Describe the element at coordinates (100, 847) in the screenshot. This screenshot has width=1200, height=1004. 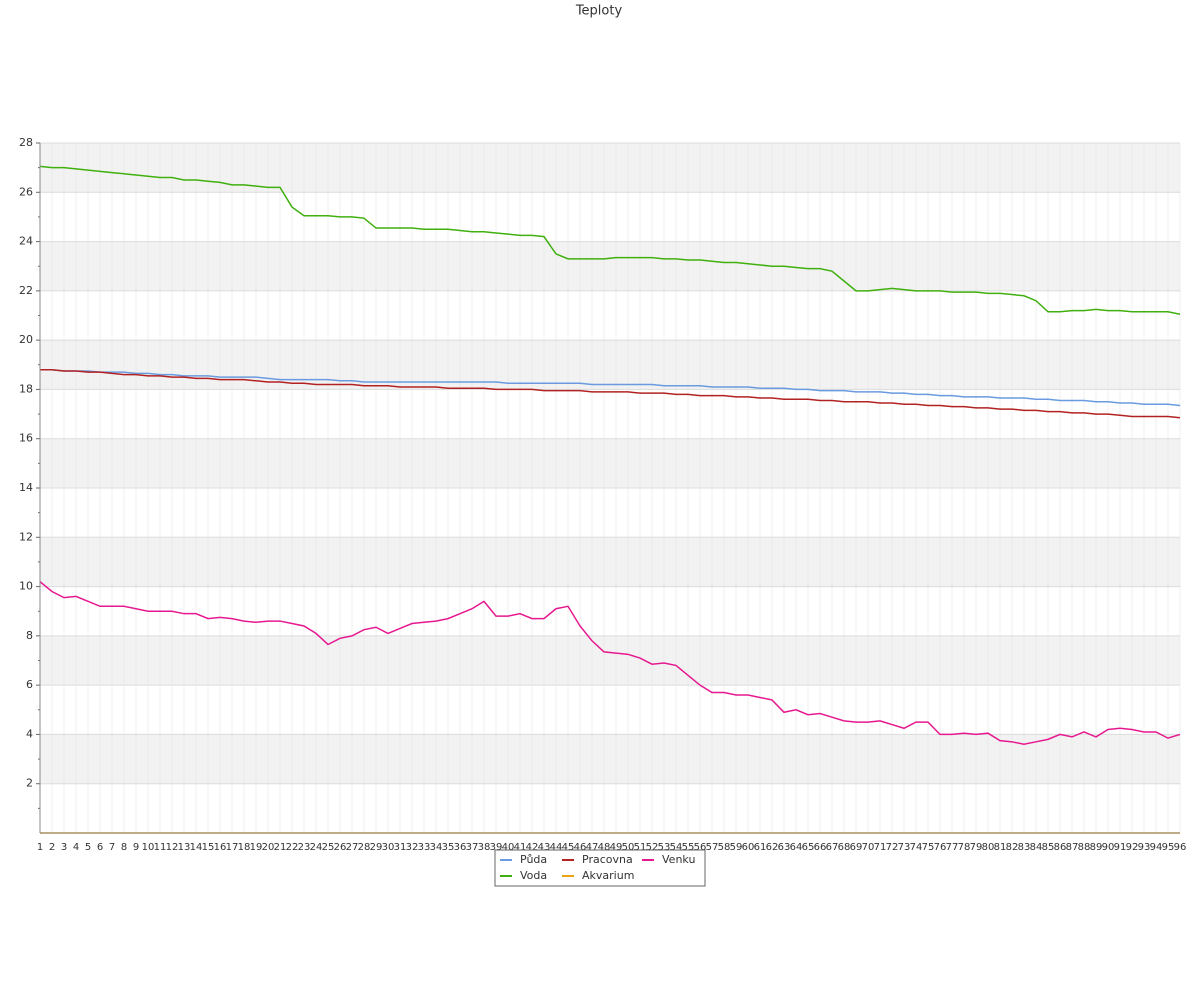
I see `x-tick-label: 6` at that location.